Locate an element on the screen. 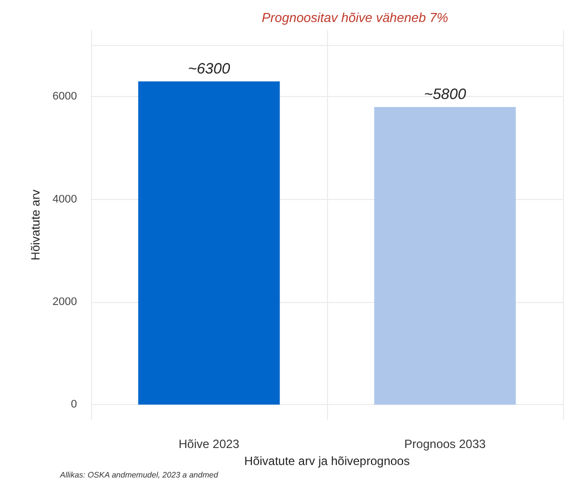 The height and width of the screenshot is (489, 585). y-tick-label: 0 is located at coordinates (73, 404).